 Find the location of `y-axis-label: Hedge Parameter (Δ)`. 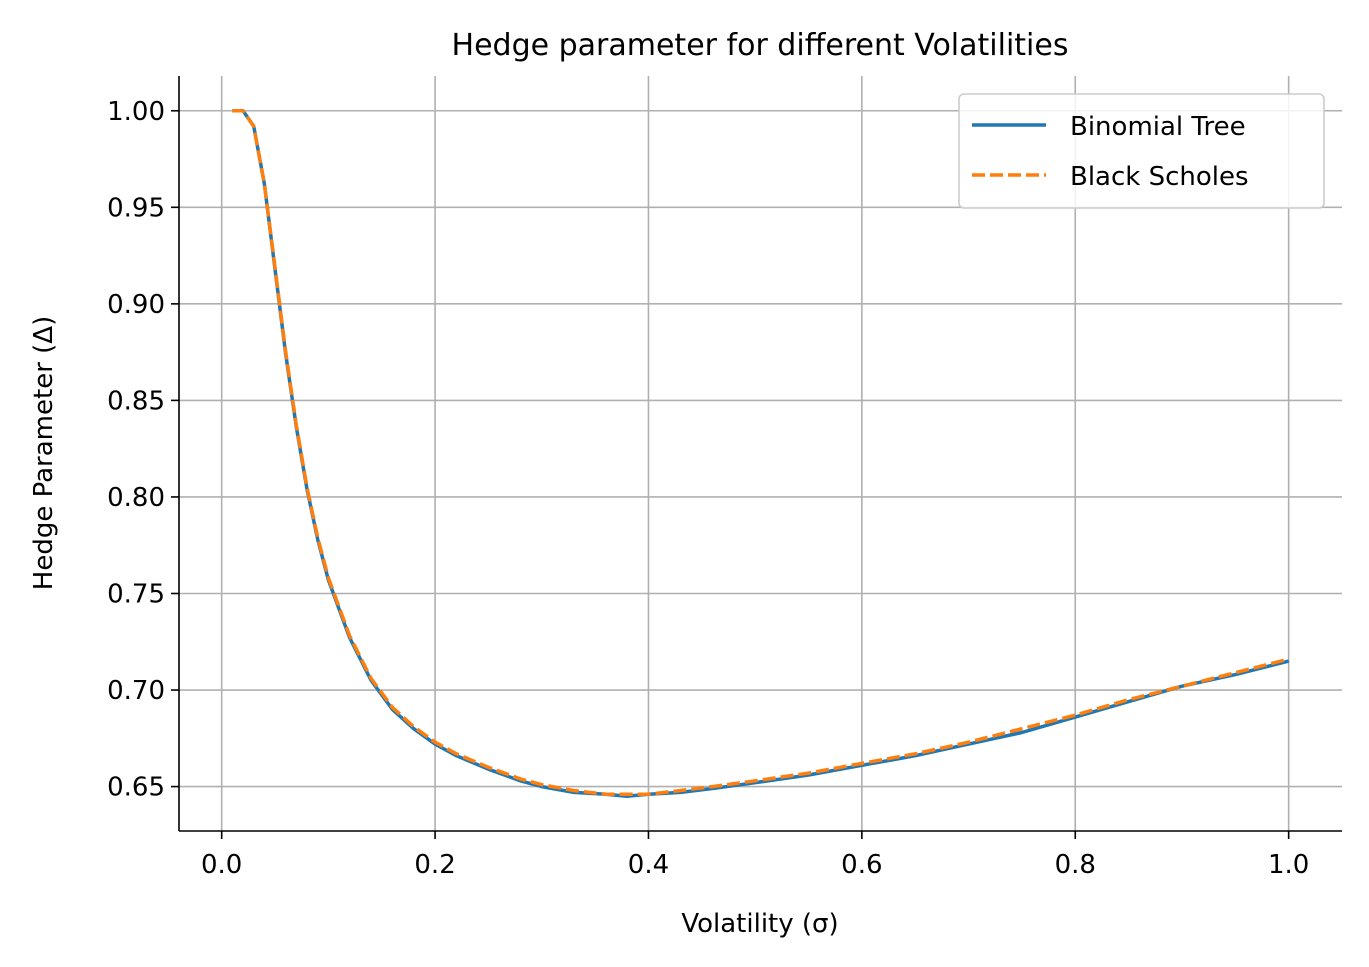

y-axis-label: Hedge Parameter (Δ) is located at coordinates (44, 453).